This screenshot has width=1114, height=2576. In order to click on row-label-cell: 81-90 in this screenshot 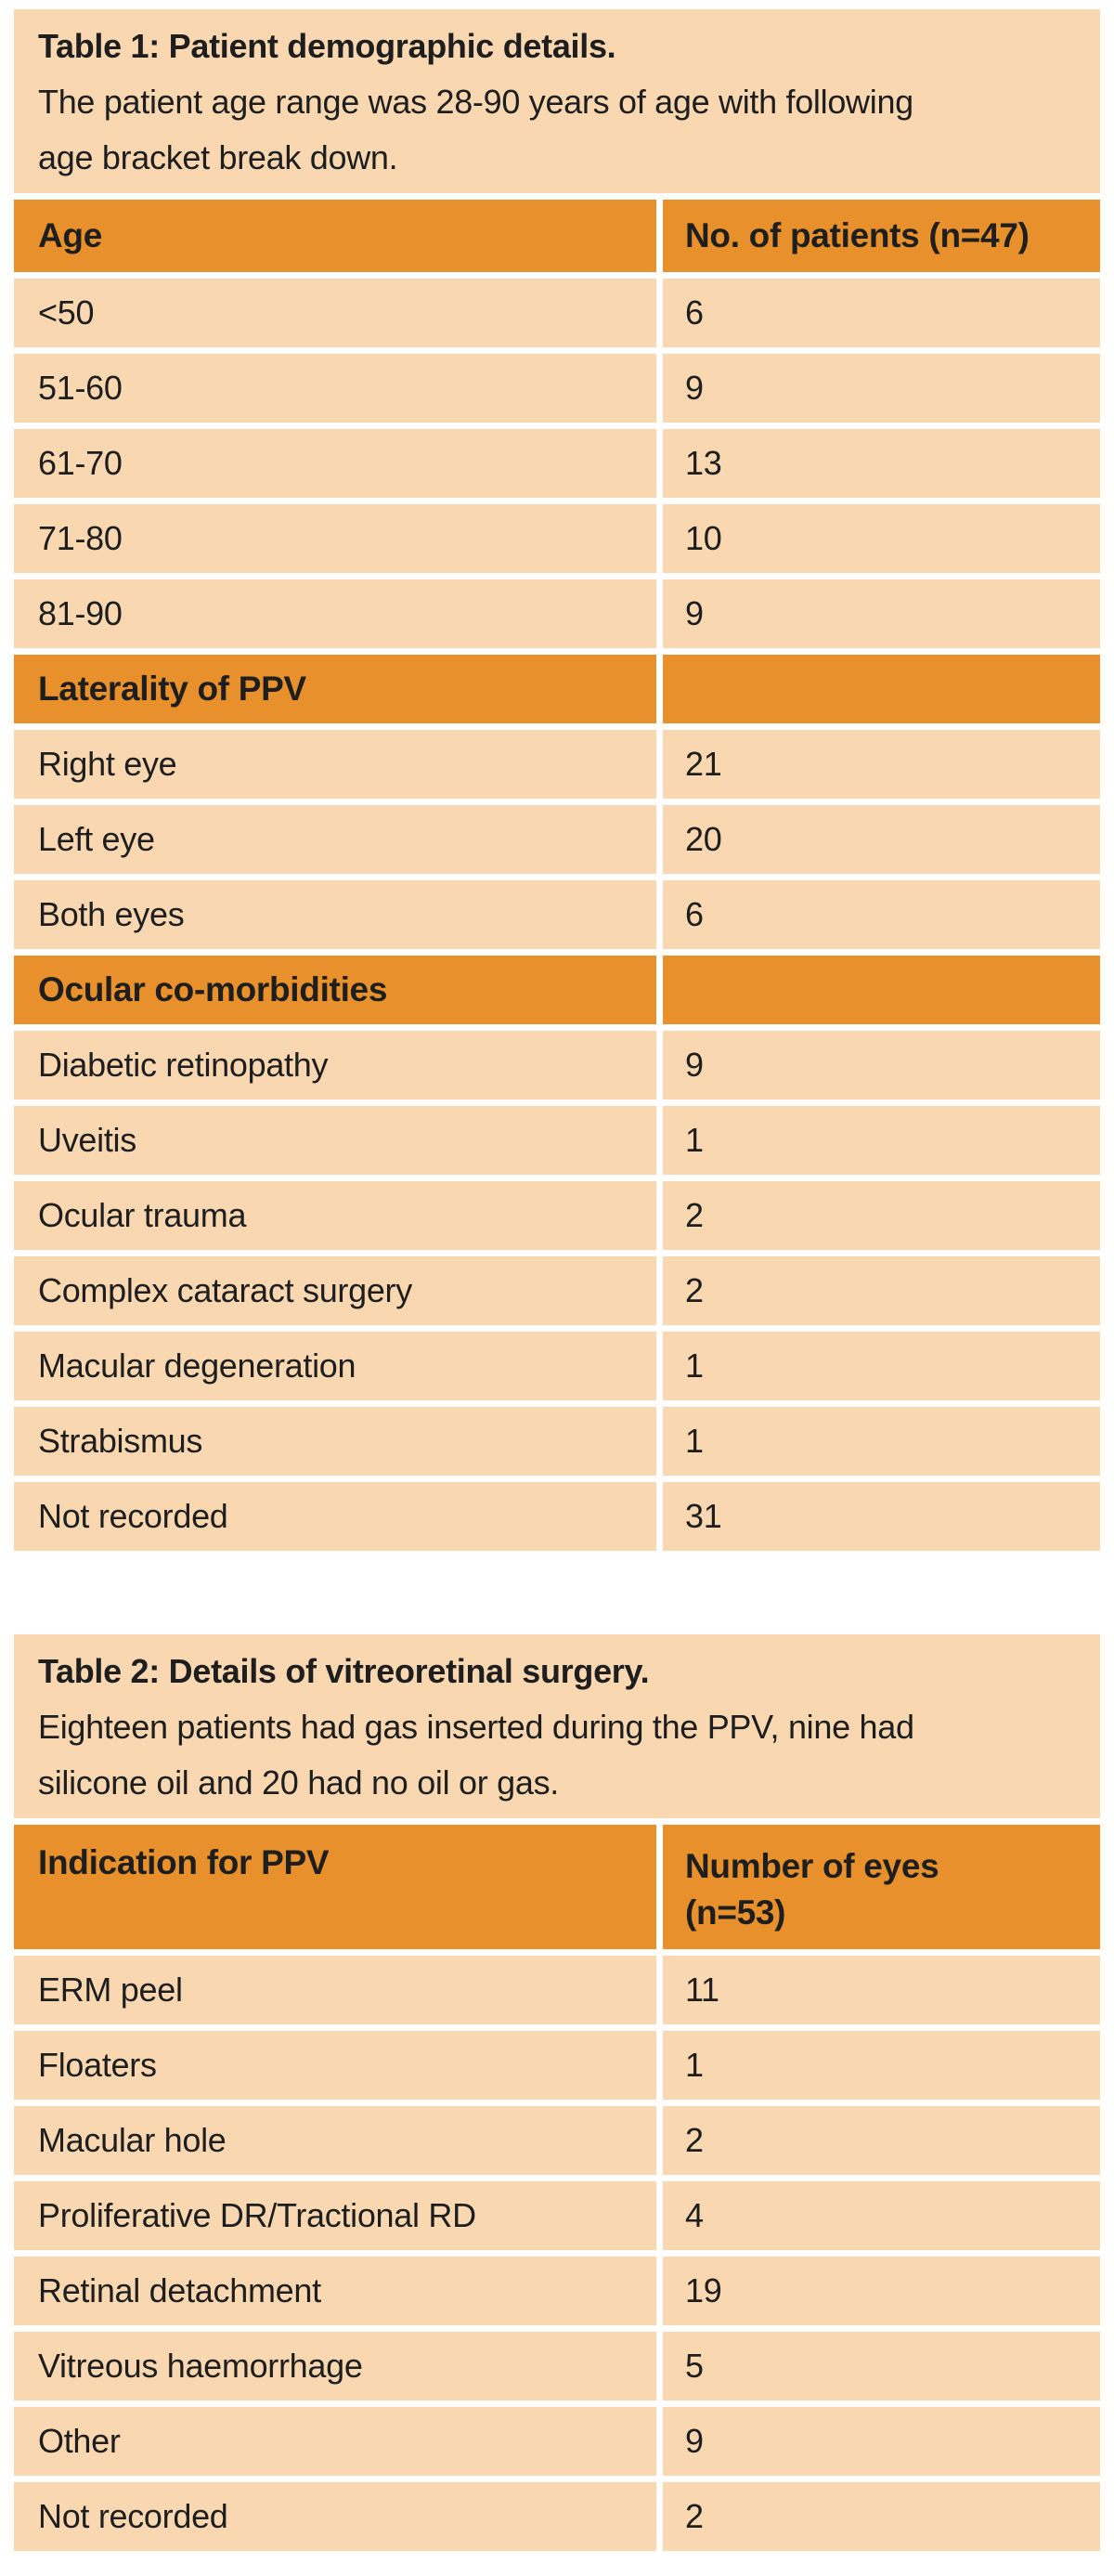, I will do `click(335, 613)`.